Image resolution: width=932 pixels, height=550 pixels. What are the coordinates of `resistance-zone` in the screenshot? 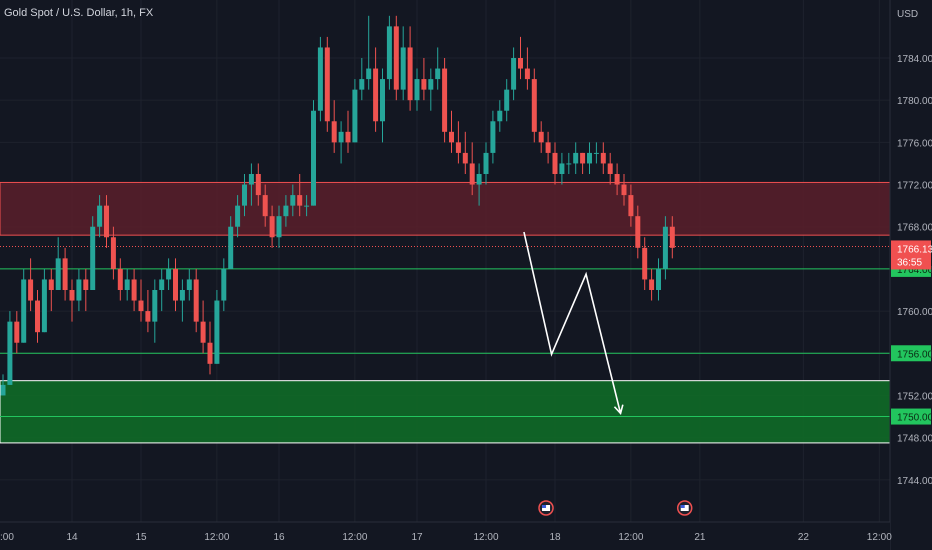 It's located at (445, 208).